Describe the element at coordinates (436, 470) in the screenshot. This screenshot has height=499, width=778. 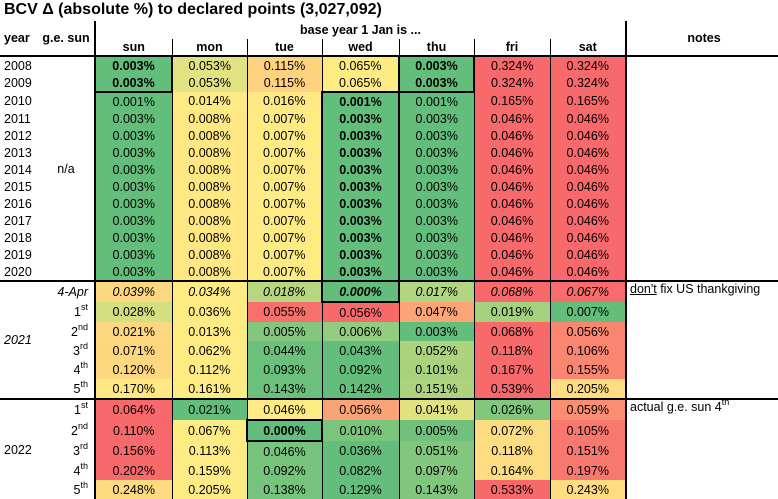
I see `value-cell-thu: 0.097%` at that location.